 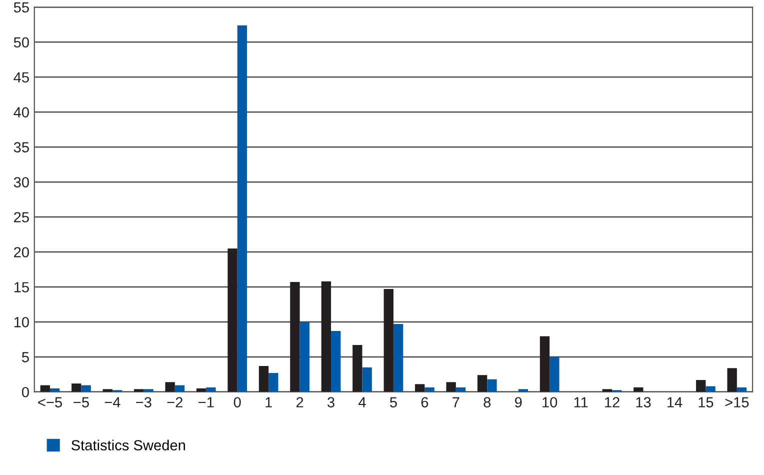 What do you see at coordinates (21, 7) in the screenshot?
I see `y-tick-label: 55` at bounding box center [21, 7].